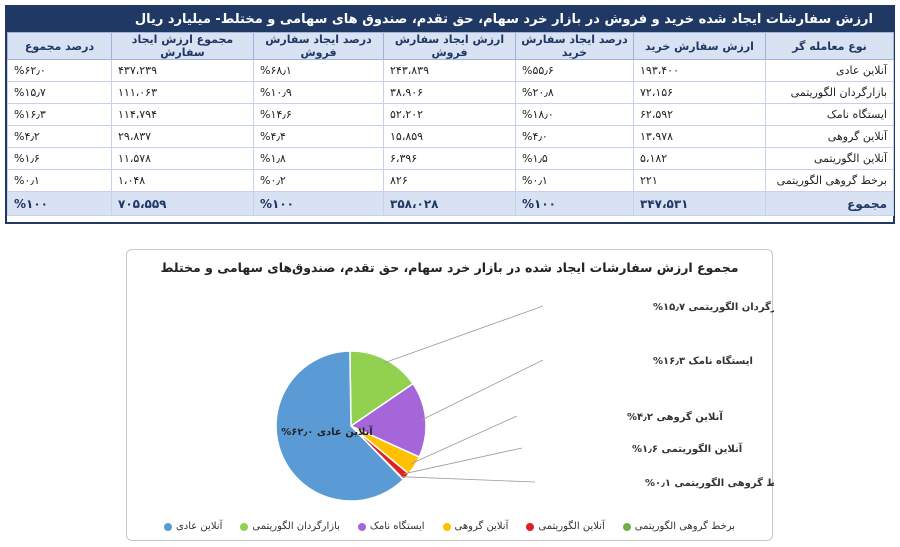 The image size is (900, 547). Describe the element at coordinates (182, 70) in the screenshot. I see `row-total-value: ۴۳۷،۲۳۹` at that location.